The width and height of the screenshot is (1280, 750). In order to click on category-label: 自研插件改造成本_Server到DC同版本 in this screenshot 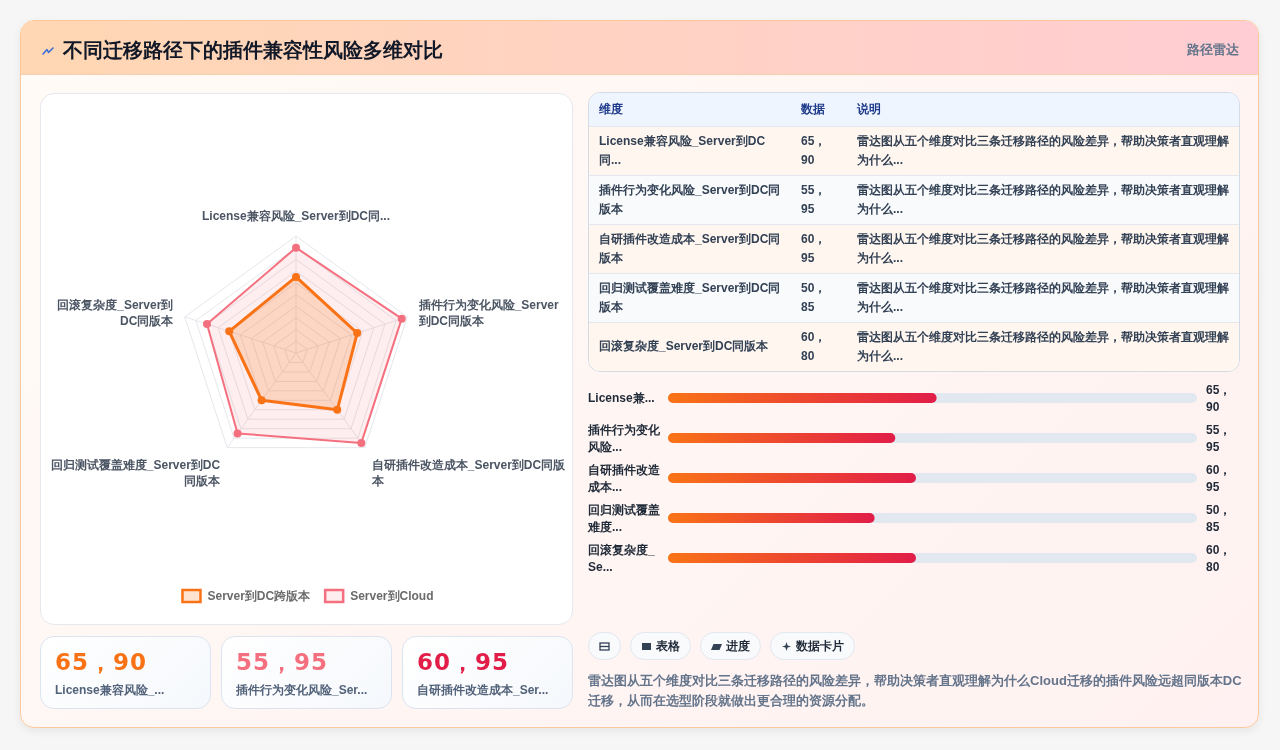, I will do `click(690, 248)`.